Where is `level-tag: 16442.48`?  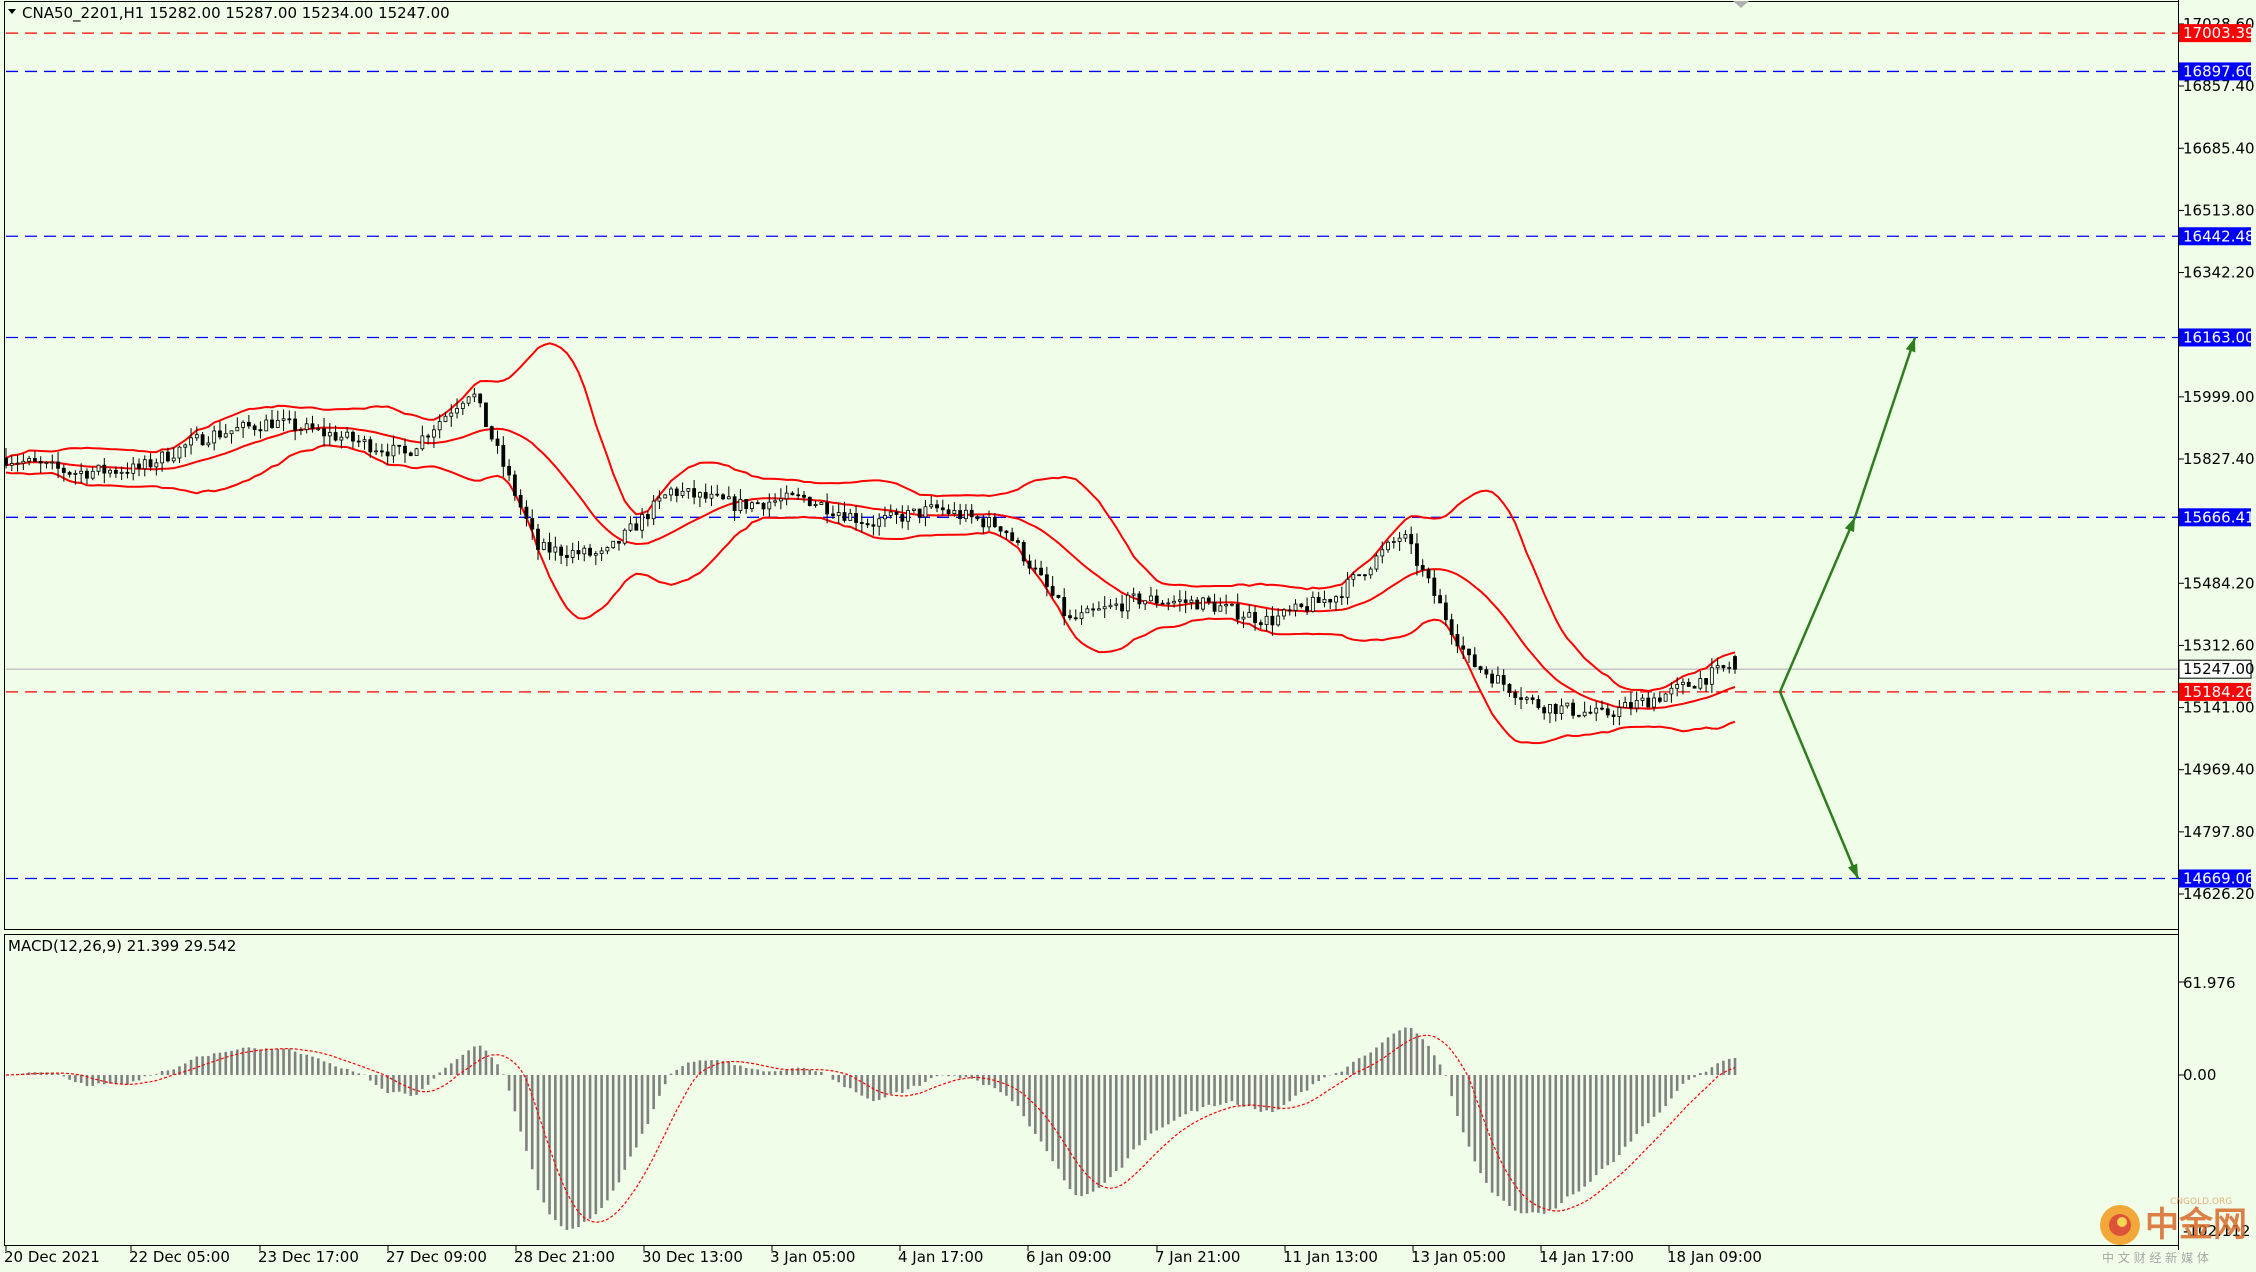
level-tag: 16442.48 is located at coordinates (2217, 236).